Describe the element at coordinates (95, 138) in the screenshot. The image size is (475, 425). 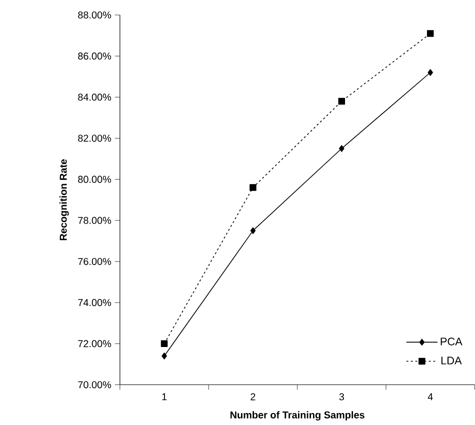
I see `y-tick-label: 82.00%` at that location.